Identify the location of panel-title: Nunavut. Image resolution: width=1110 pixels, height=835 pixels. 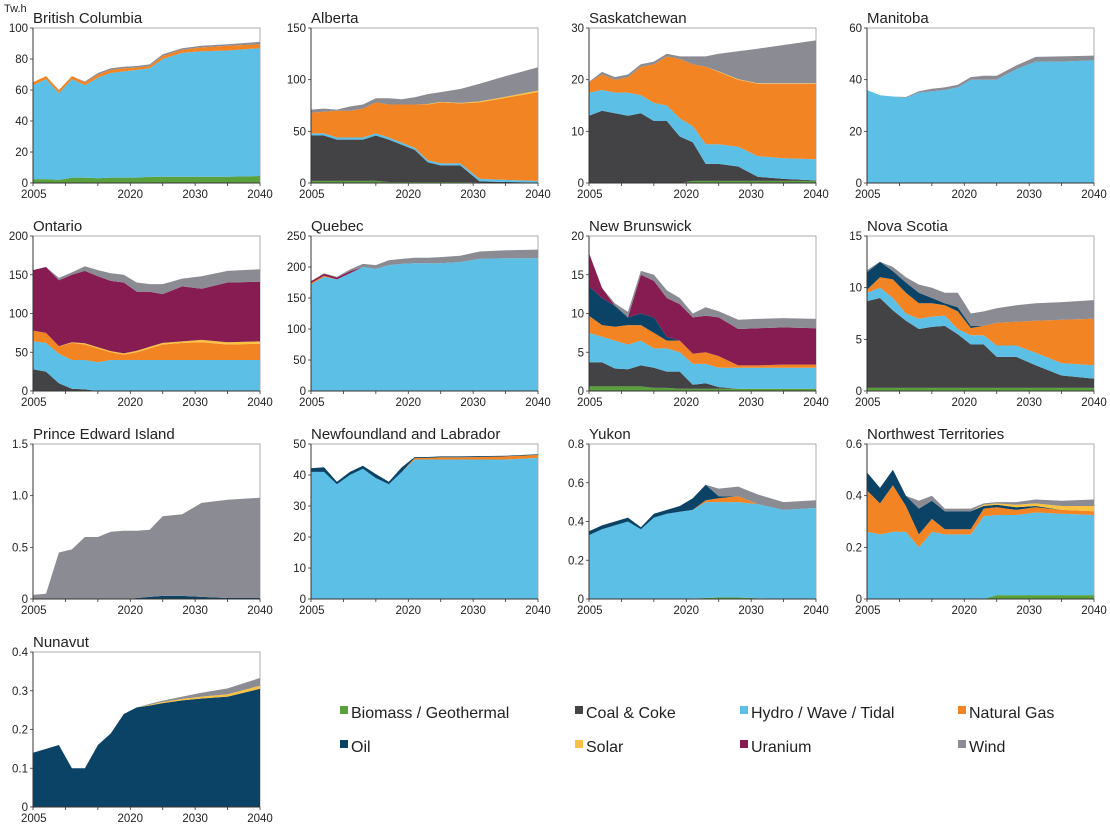
(61, 642).